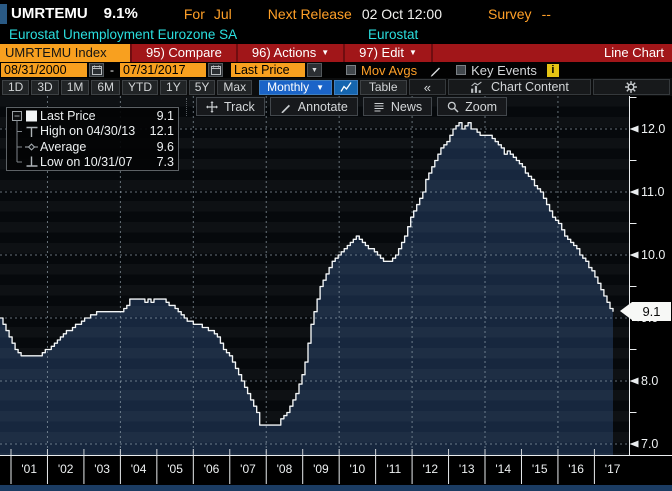 Image resolution: width=672 pixels, height=491 pixels. What do you see at coordinates (612, 469) in the screenshot?
I see `x-axis-label: '17` at bounding box center [612, 469].